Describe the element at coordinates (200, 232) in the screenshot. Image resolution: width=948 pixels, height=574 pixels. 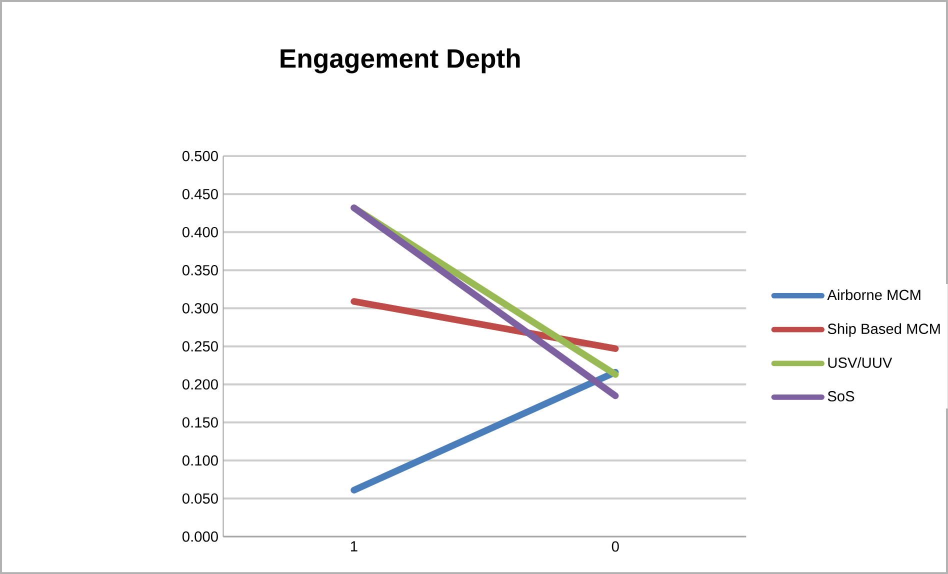
I see `y-tick-label: 0.400` at that location.